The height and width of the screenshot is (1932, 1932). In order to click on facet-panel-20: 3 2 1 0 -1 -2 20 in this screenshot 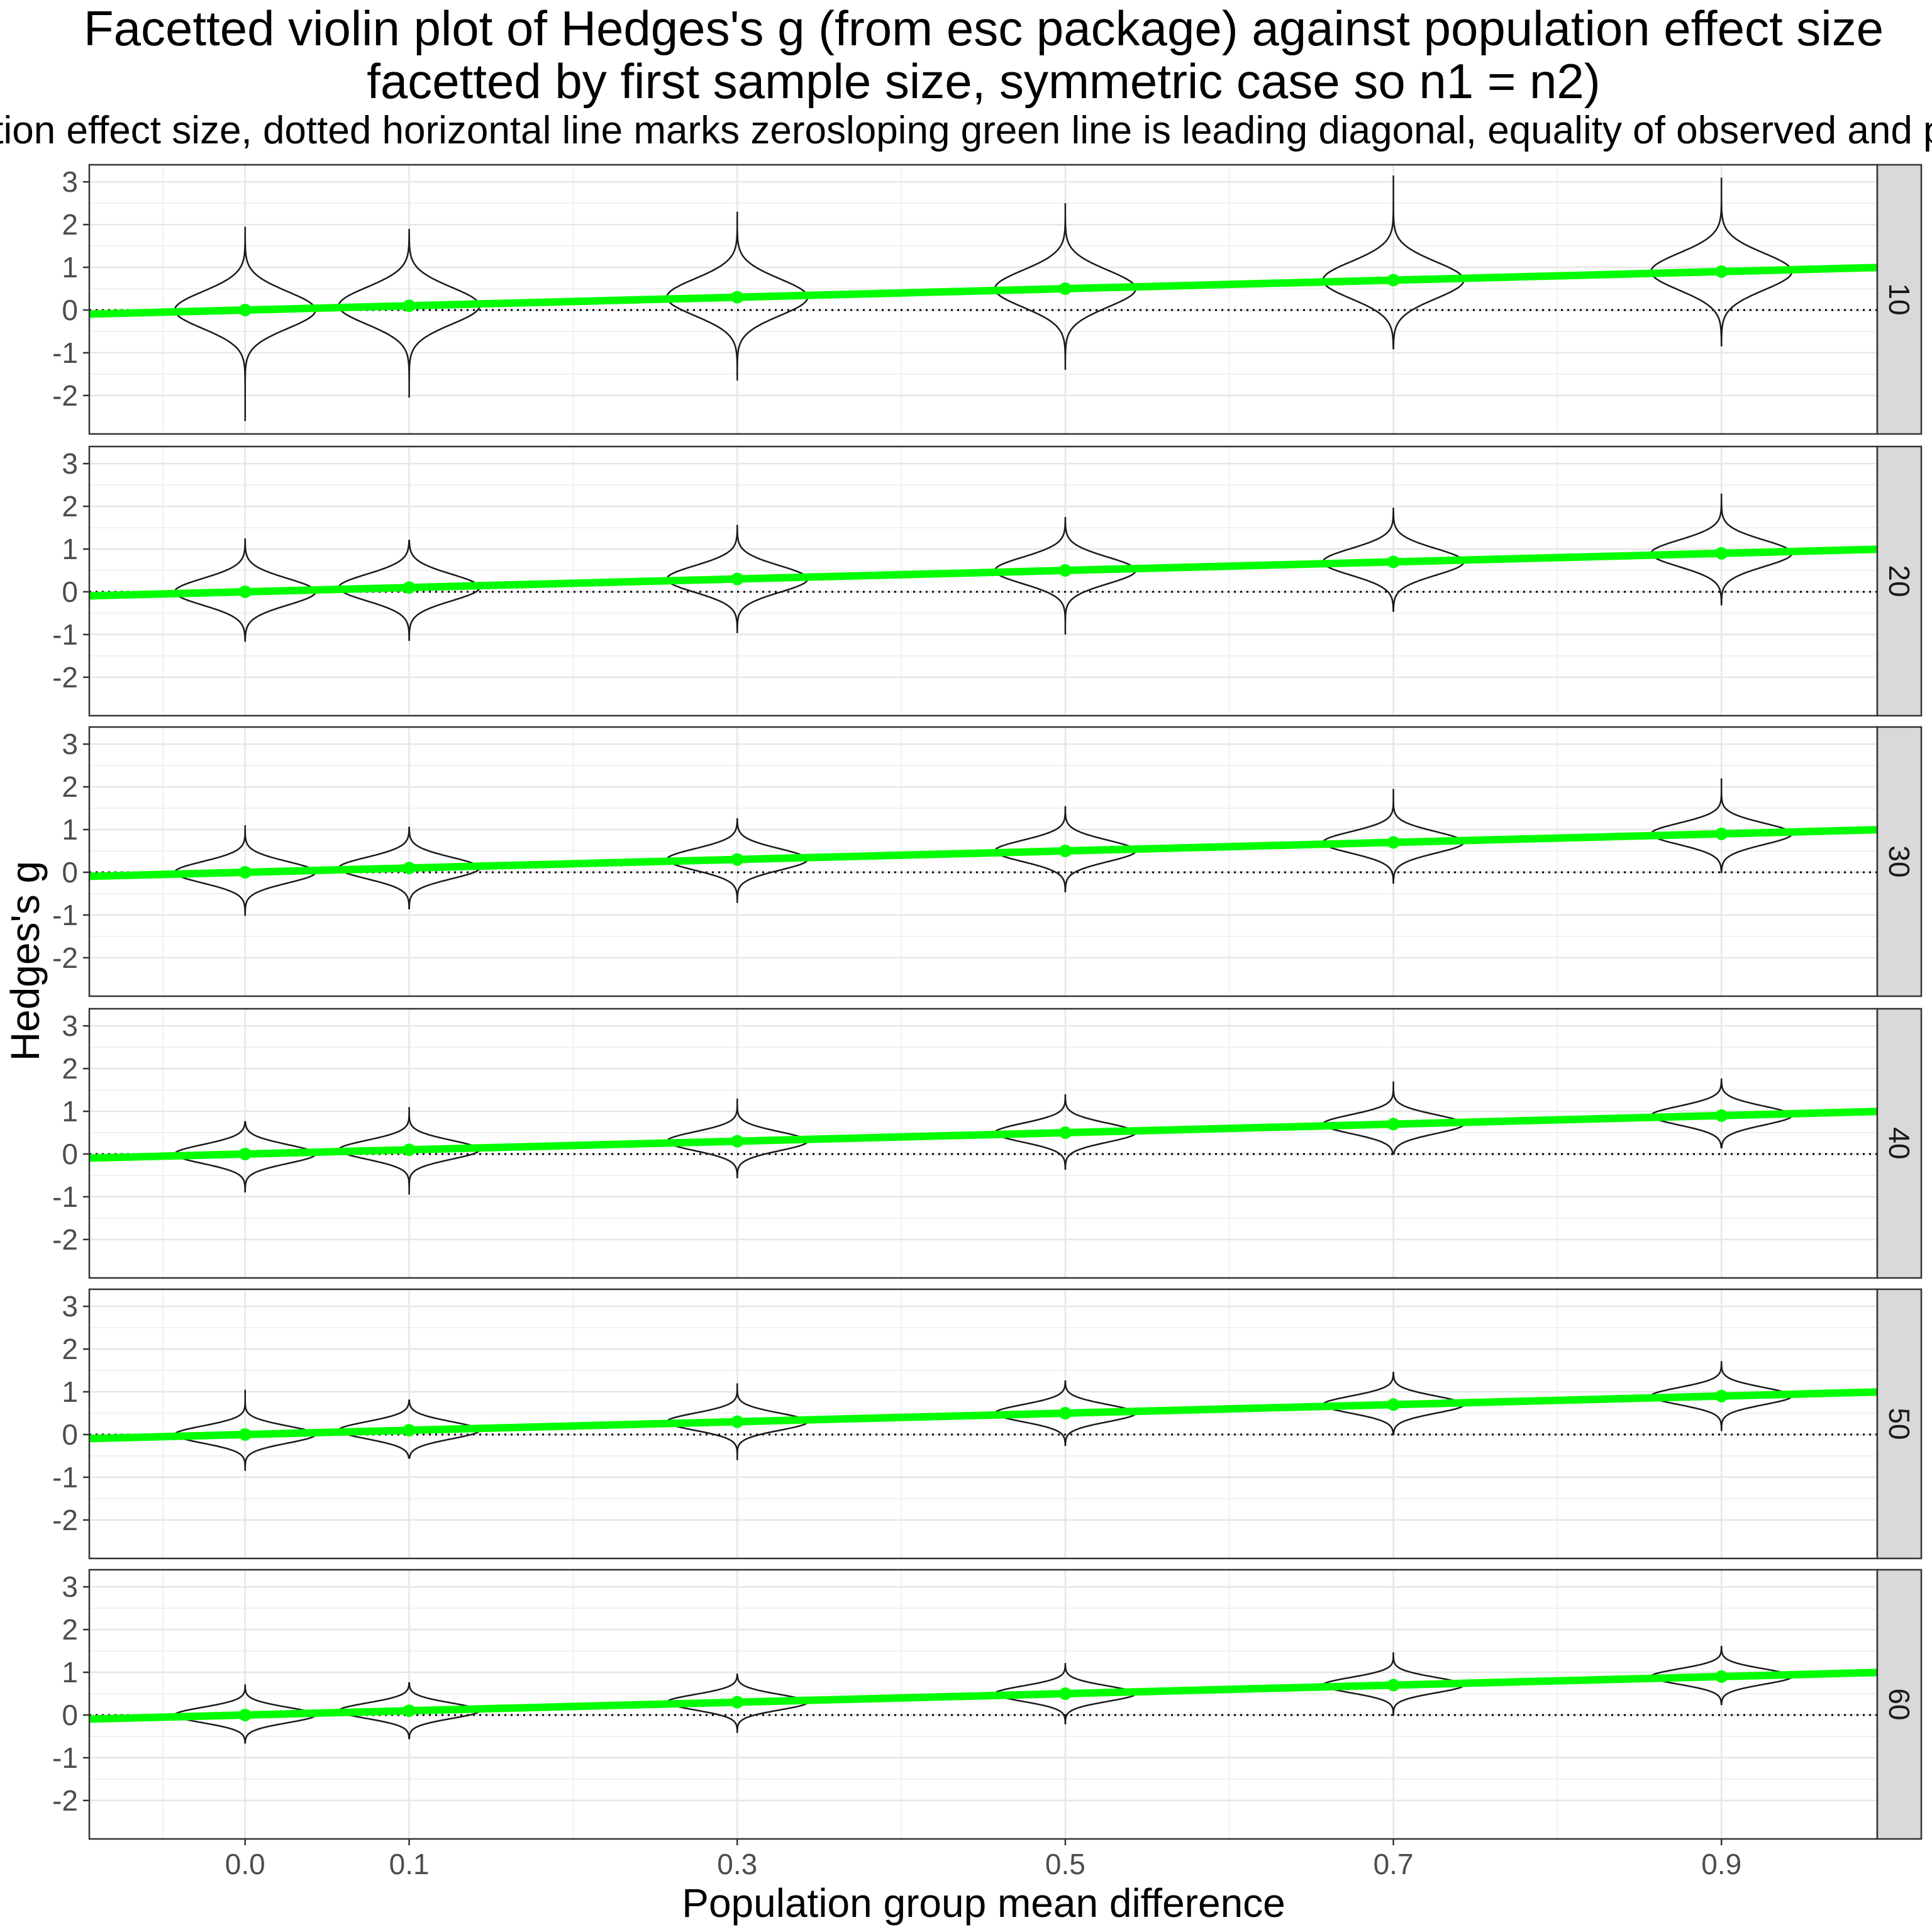, I will do `click(987, 581)`.